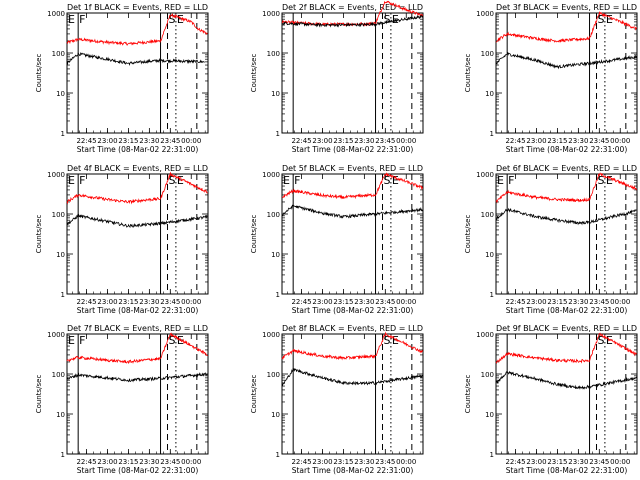  Describe the element at coordinates (352, 7) in the screenshot. I see `panel-title: Det 2f BLACK = Events, RED = LLD` at that location.